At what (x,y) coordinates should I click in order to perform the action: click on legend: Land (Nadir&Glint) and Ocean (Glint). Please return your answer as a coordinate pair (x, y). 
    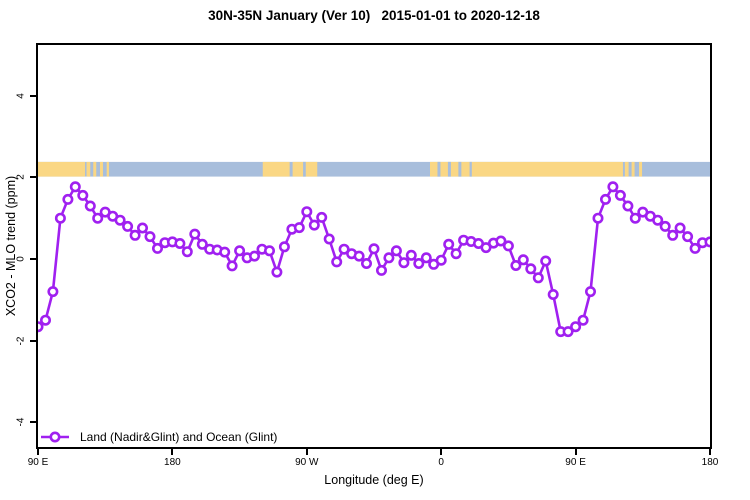
    Looking at the image, I should click on (158, 437).